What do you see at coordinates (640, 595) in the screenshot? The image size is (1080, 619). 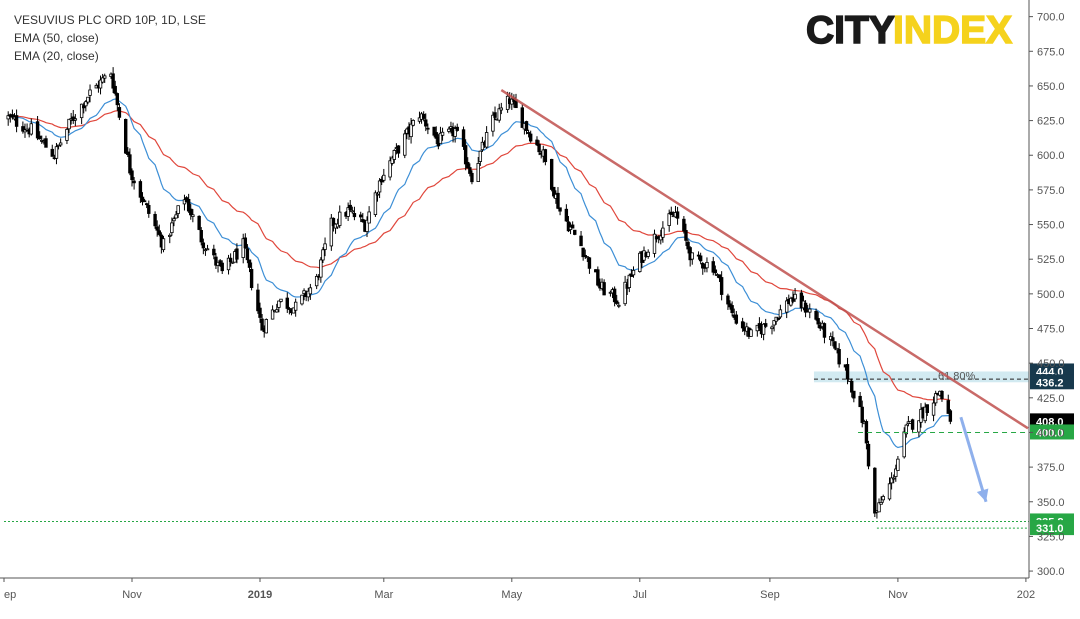 I see `x-tick-label: Jul` at bounding box center [640, 595].